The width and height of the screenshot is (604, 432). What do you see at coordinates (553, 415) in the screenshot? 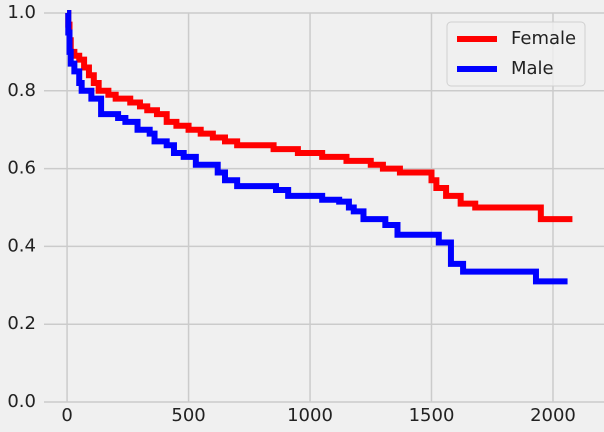
I see `x-tick-label: 2000` at bounding box center [553, 415].